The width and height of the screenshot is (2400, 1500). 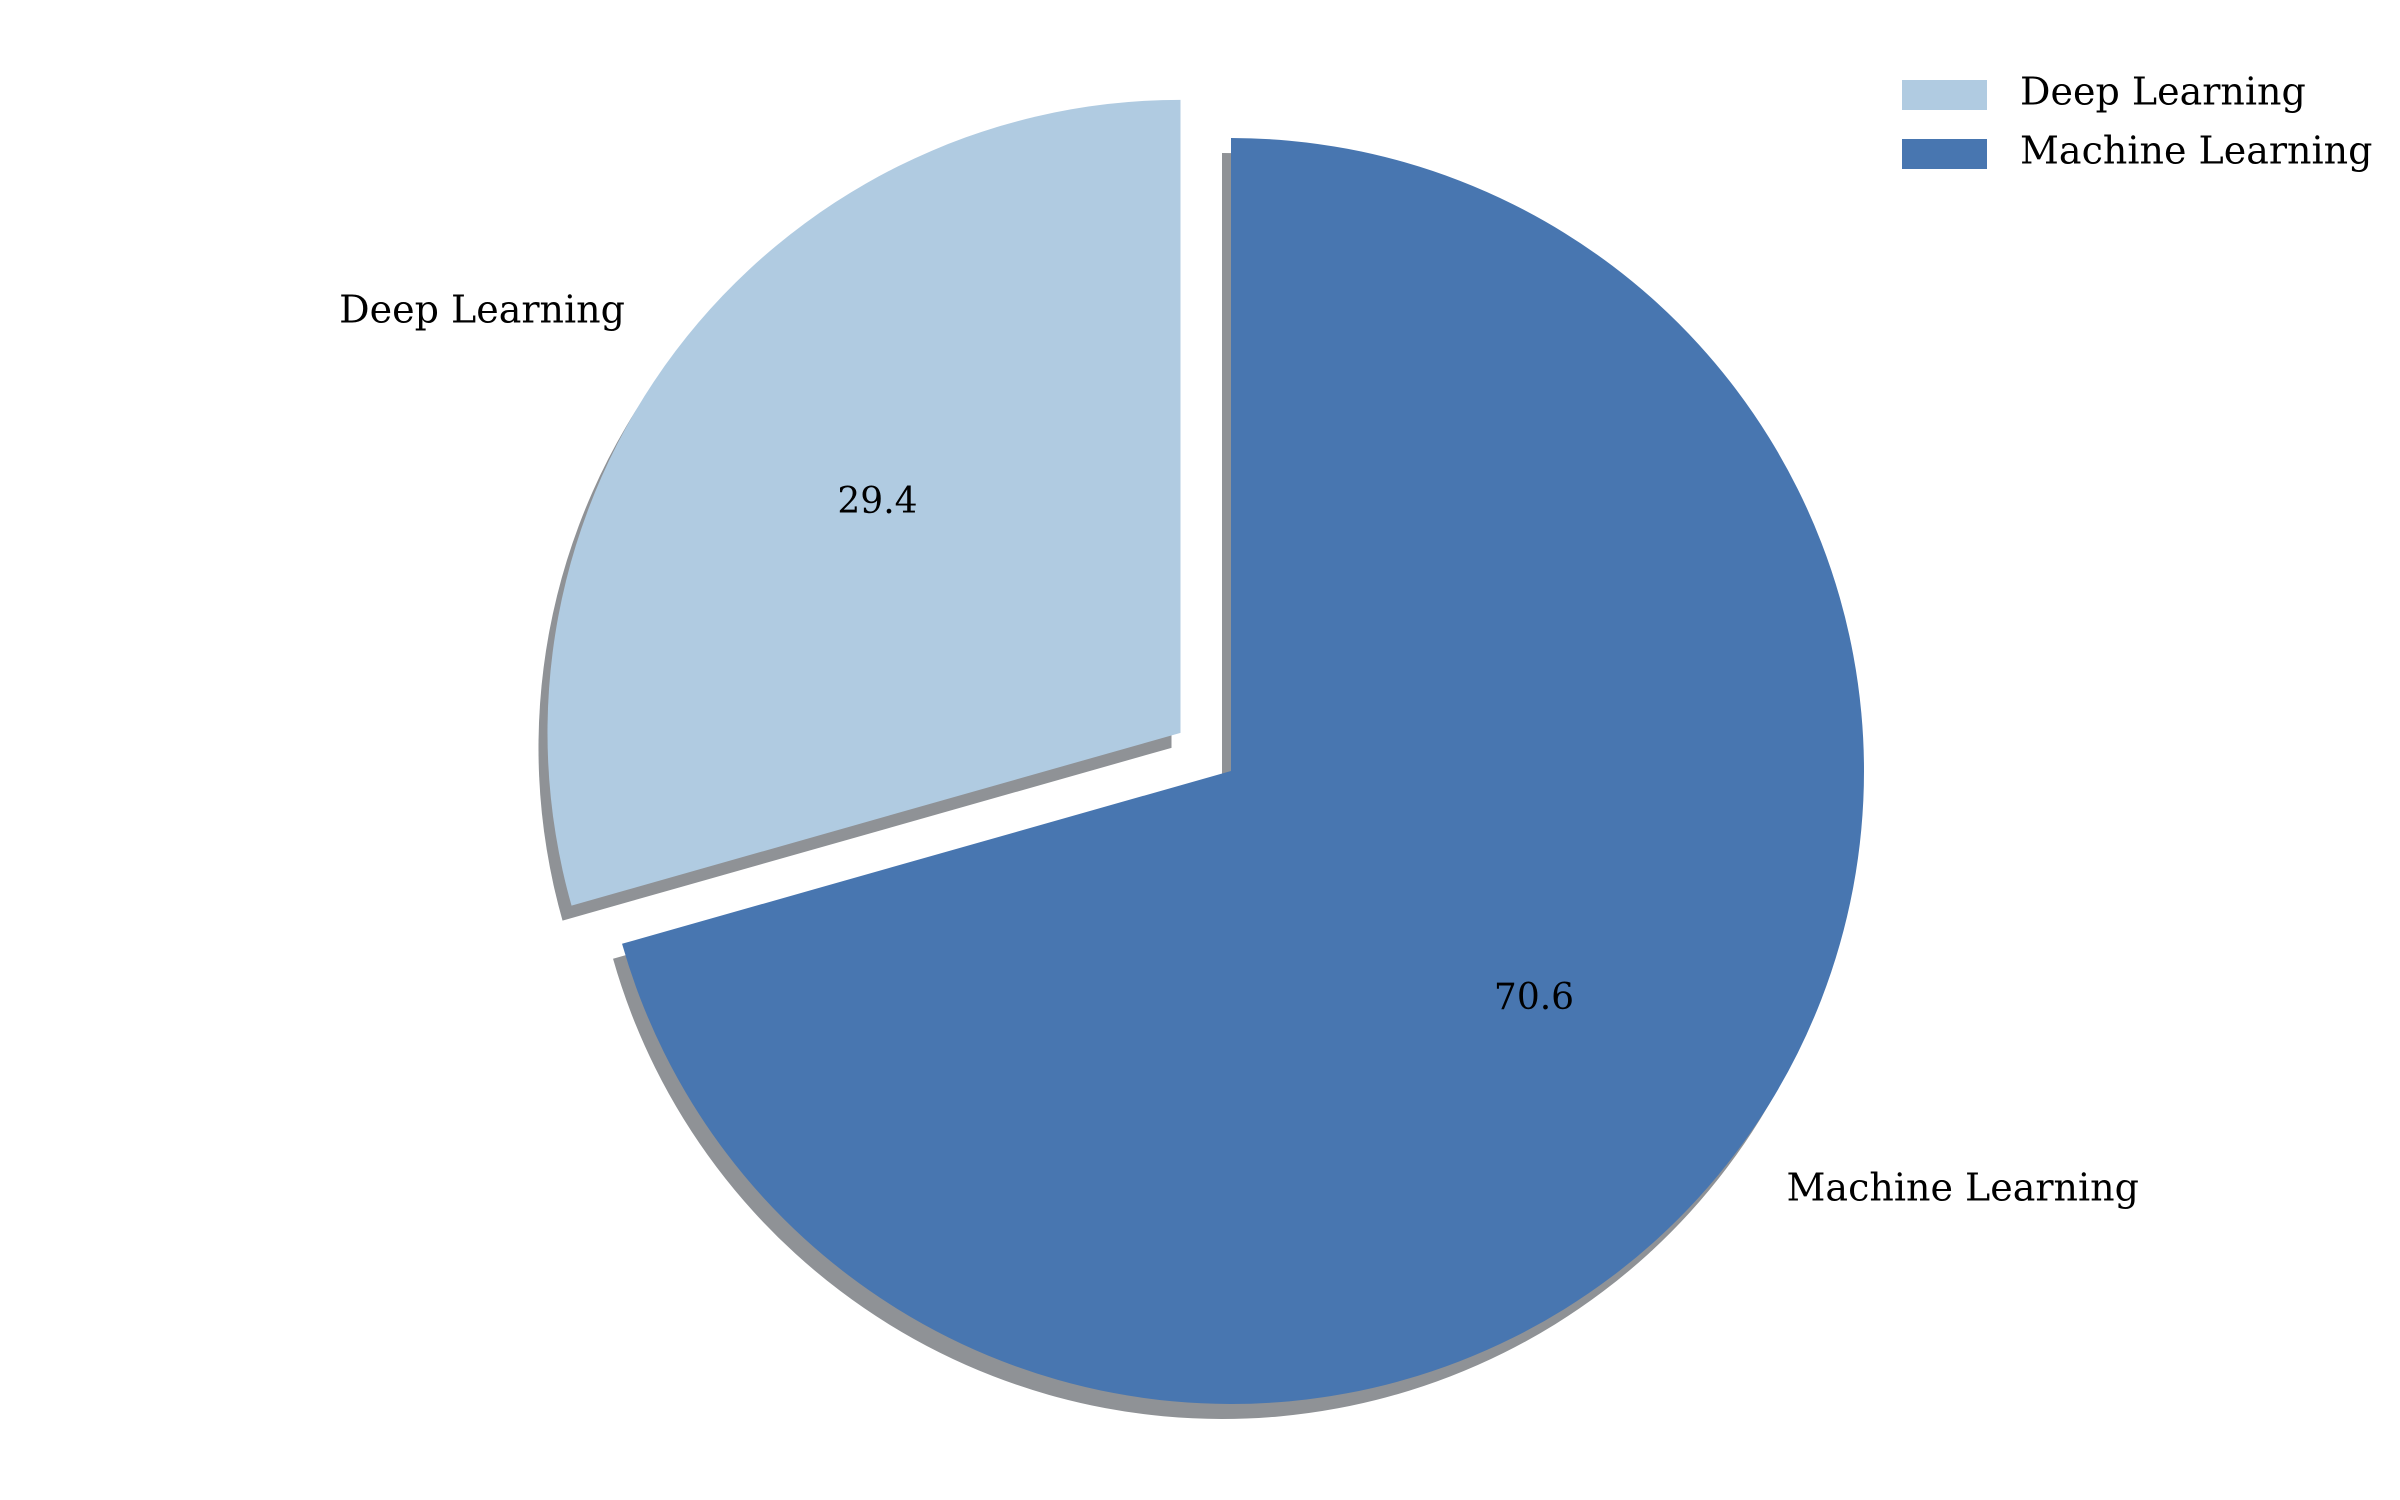 What do you see at coordinates (2196, 151) in the screenshot?
I see `legend-label-machine-learning: Machine Learning` at bounding box center [2196, 151].